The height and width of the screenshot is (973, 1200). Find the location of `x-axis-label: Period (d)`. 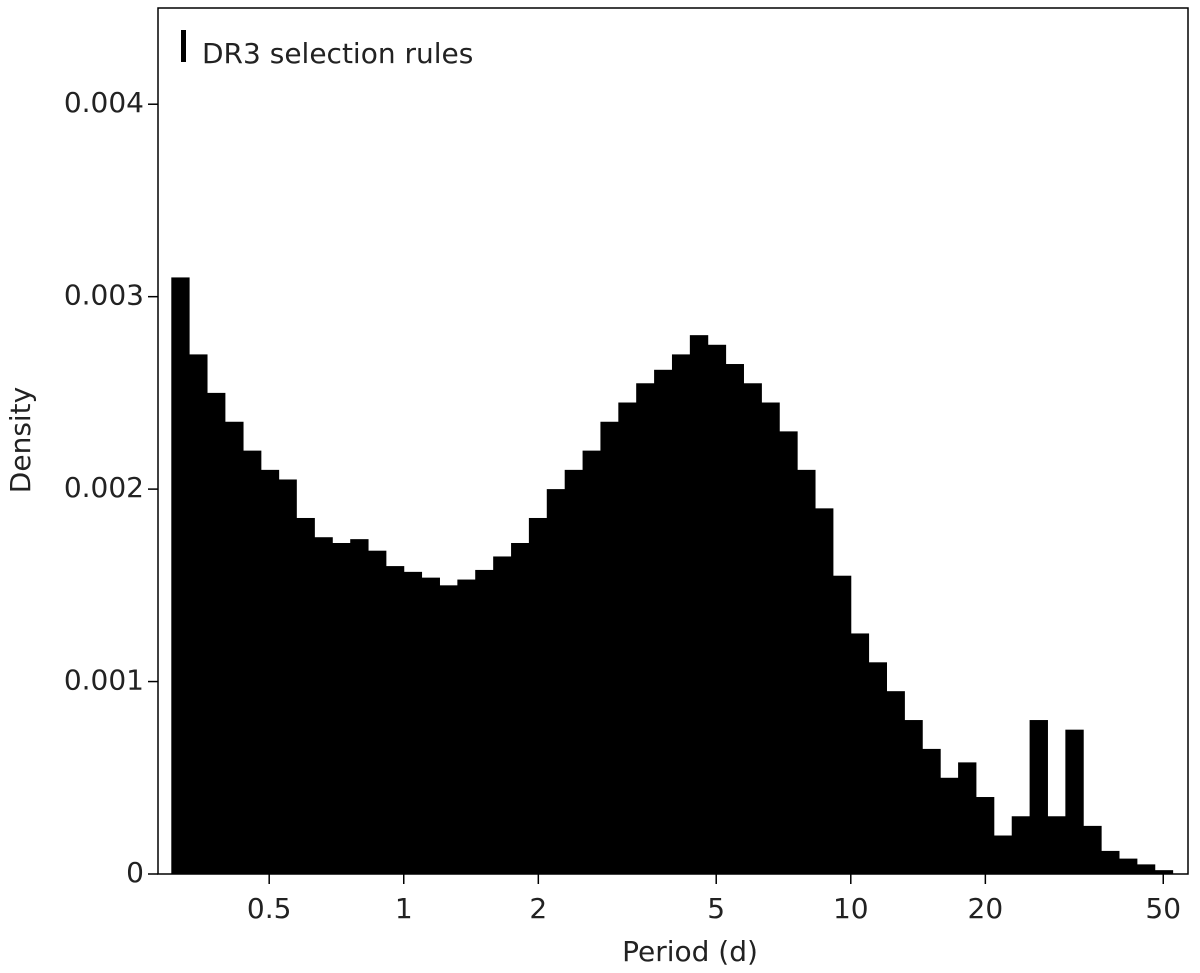

x-axis-label: Period (d) is located at coordinates (690, 951).